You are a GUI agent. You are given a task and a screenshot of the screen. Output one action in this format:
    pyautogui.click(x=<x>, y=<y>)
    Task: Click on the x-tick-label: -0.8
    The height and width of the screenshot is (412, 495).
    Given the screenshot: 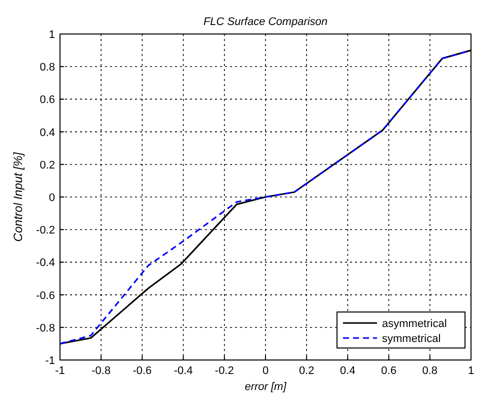 What is the action you would take?
    pyautogui.click(x=101, y=371)
    